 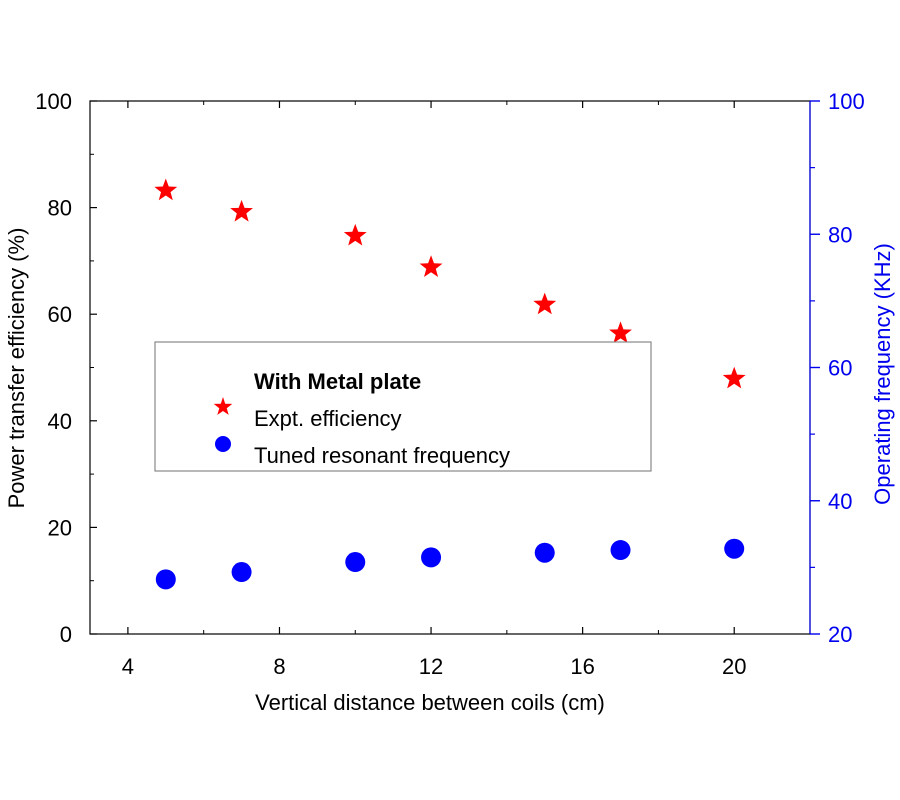 I want to click on y-right-tick-label: 60, so click(x=840, y=368).